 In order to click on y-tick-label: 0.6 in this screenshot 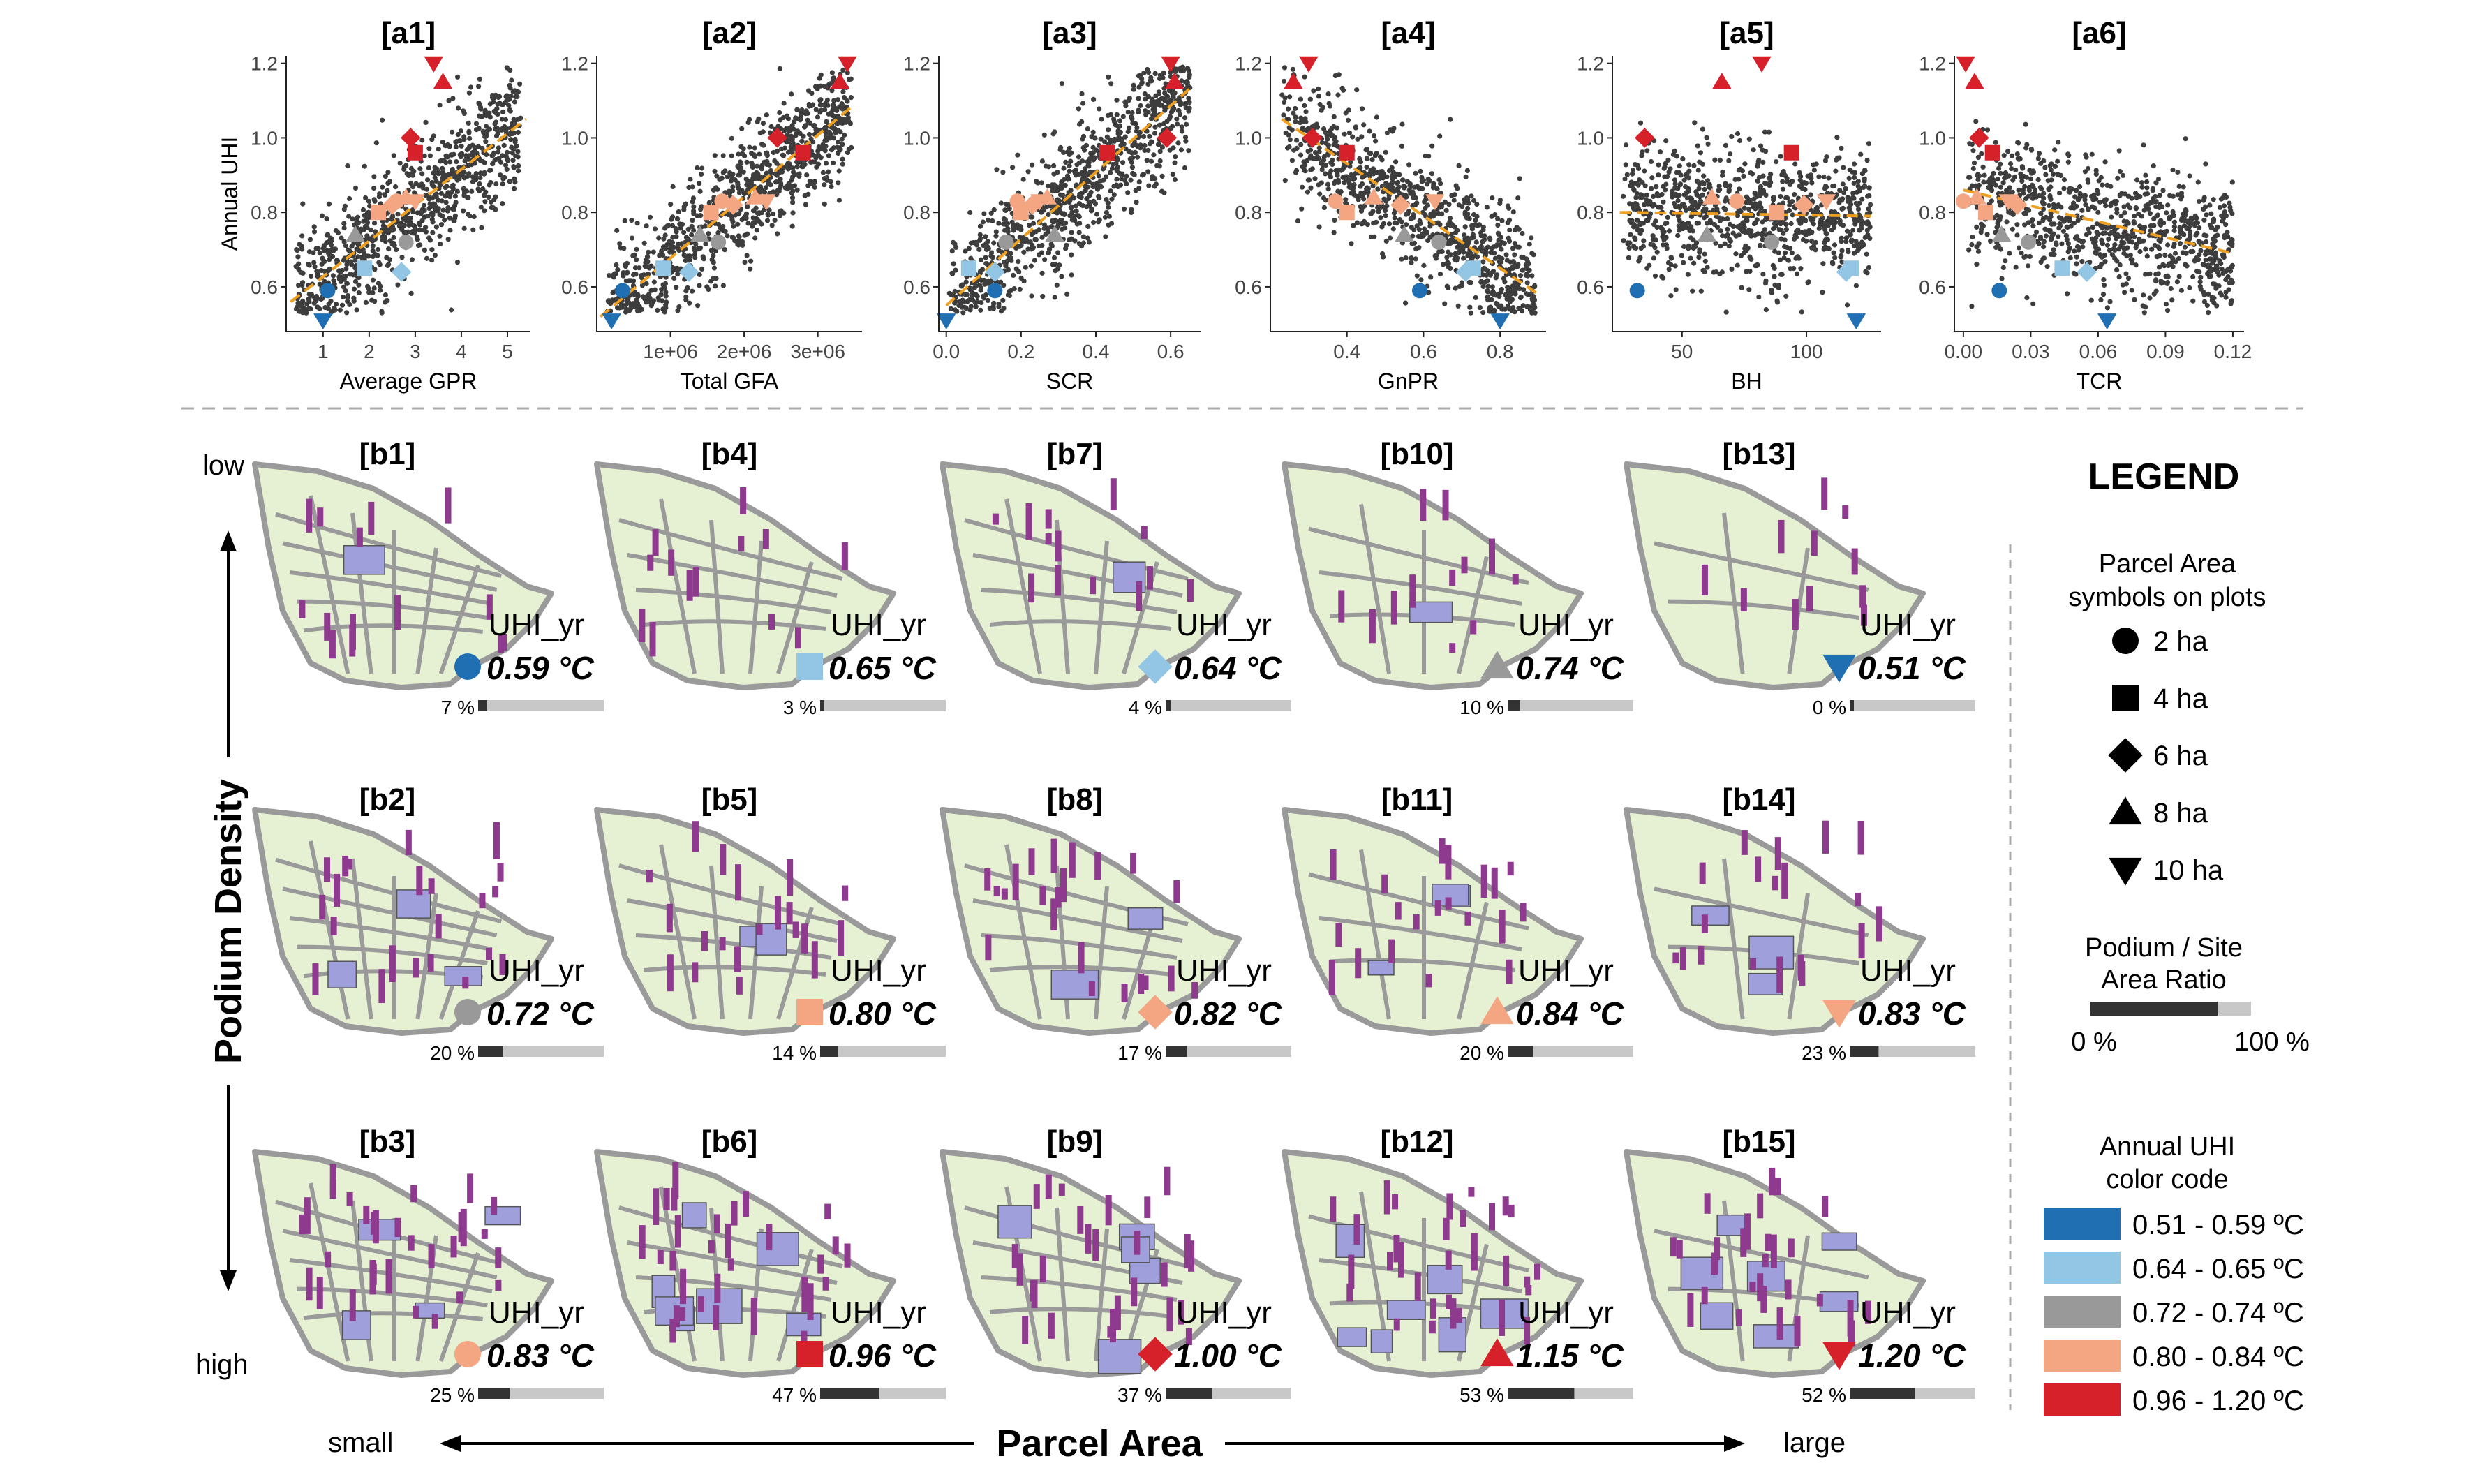, I will do `click(1590, 287)`.